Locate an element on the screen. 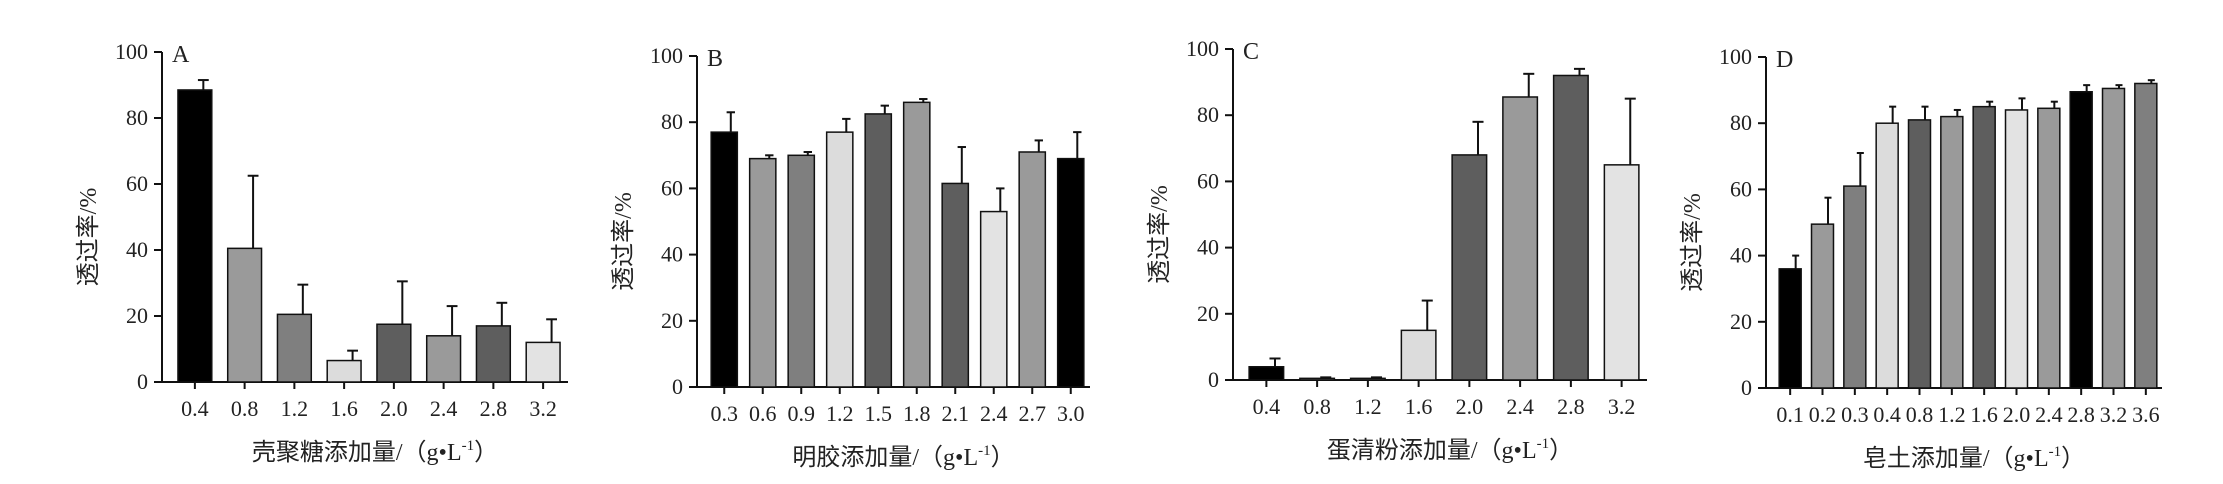 This screenshot has width=2223, height=484. x-tick-label: 2.1 is located at coordinates (956, 413).